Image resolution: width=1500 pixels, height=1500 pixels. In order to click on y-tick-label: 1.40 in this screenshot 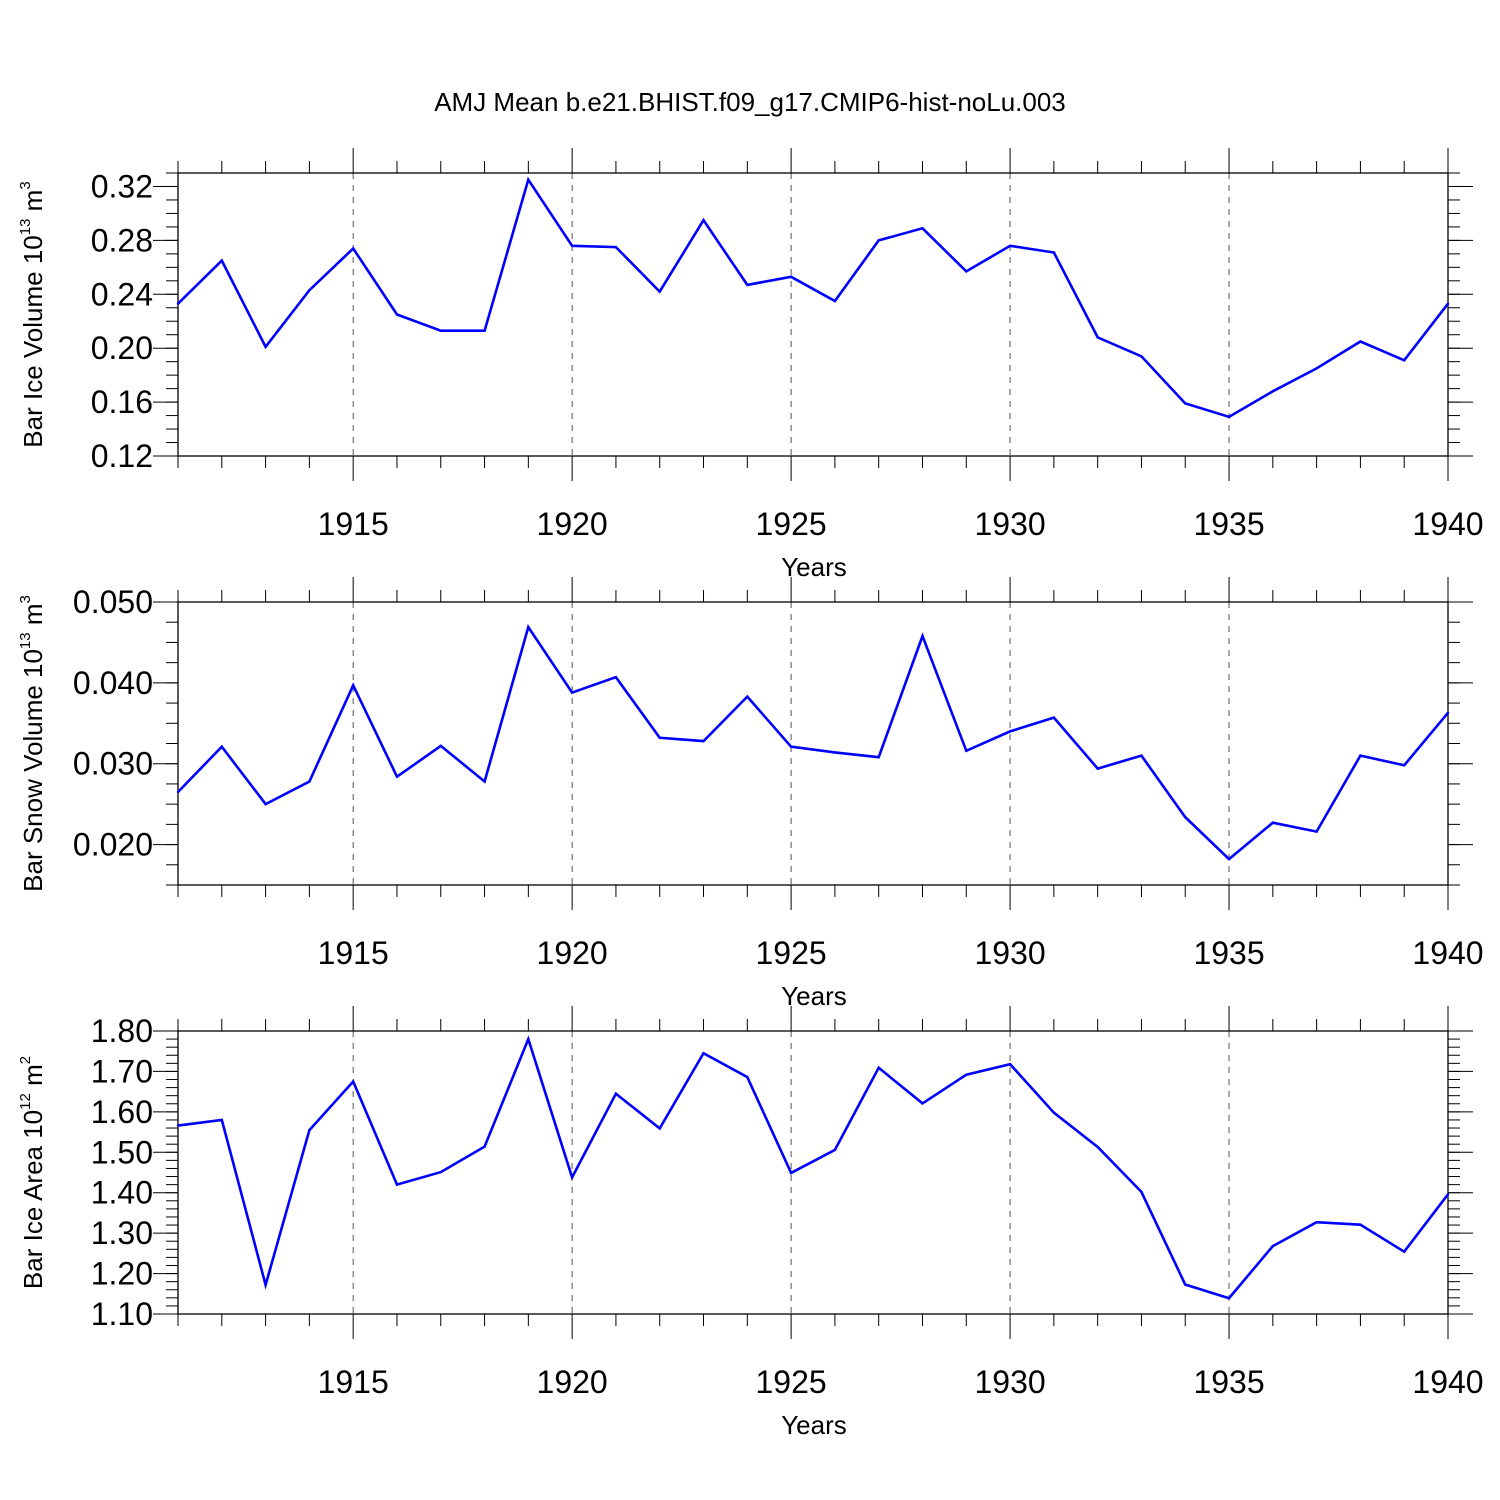, I will do `click(122, 1193)`.